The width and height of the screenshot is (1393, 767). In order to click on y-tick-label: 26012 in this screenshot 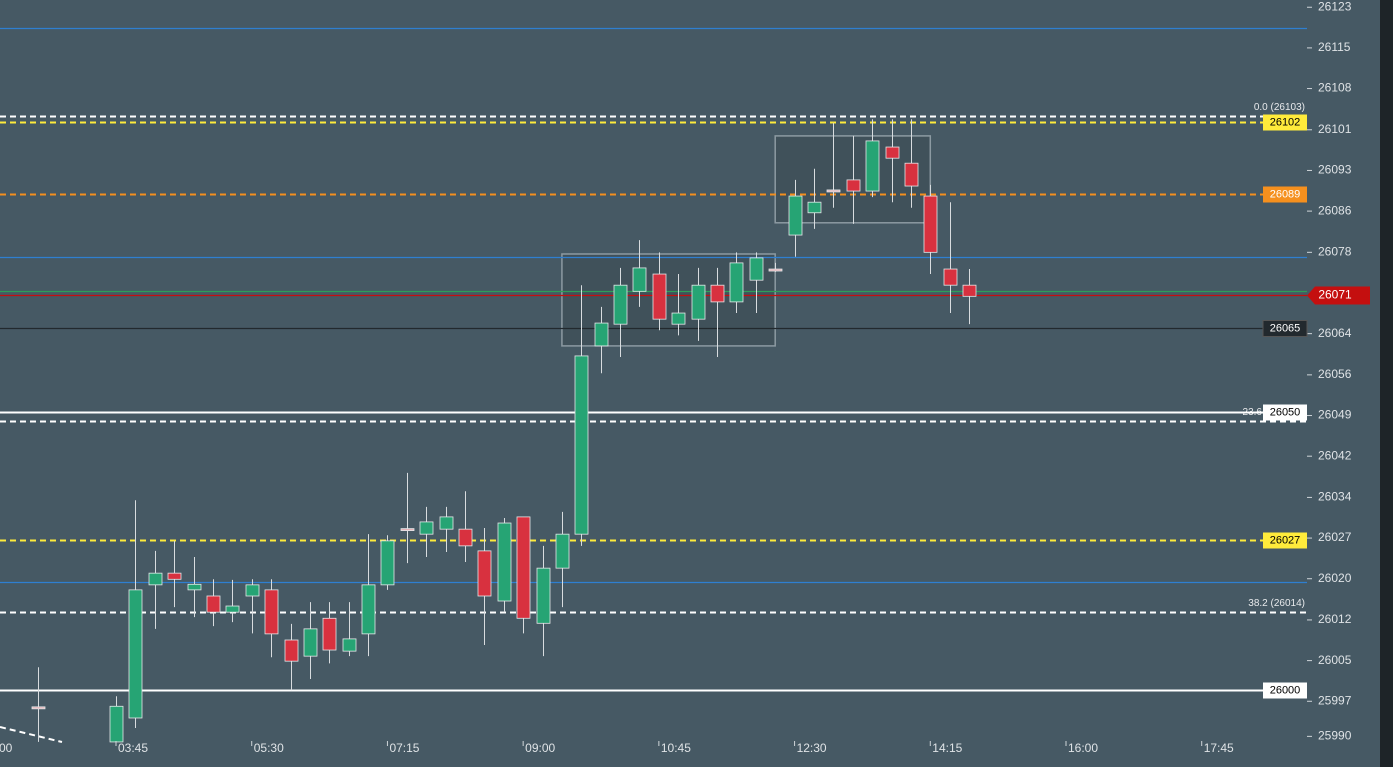, I will do `click(1335, 619)`.